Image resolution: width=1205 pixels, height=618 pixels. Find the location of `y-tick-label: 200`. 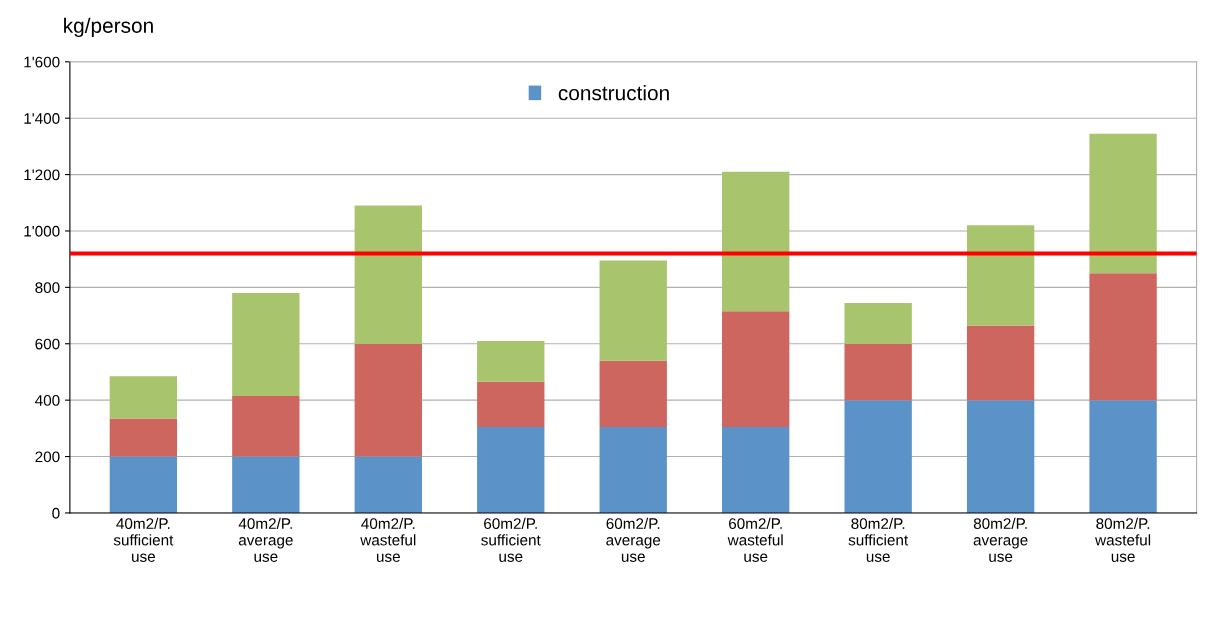

y-tick-label: 200 is located at coordinates (47, 457).